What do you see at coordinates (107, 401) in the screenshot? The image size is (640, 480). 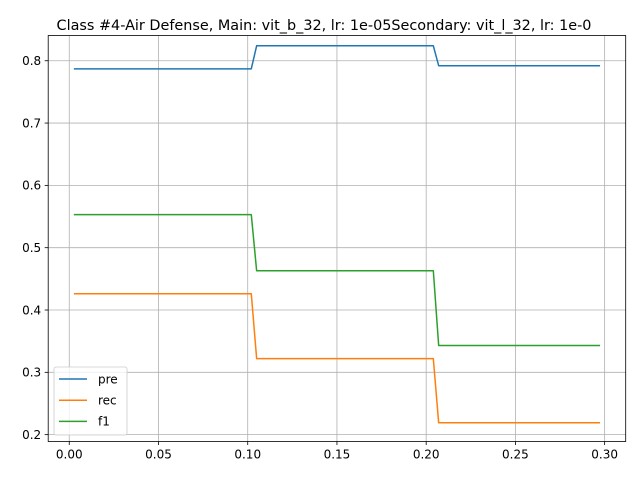 I see `legend-label-rec: rec` at bounding box center [107, 401].